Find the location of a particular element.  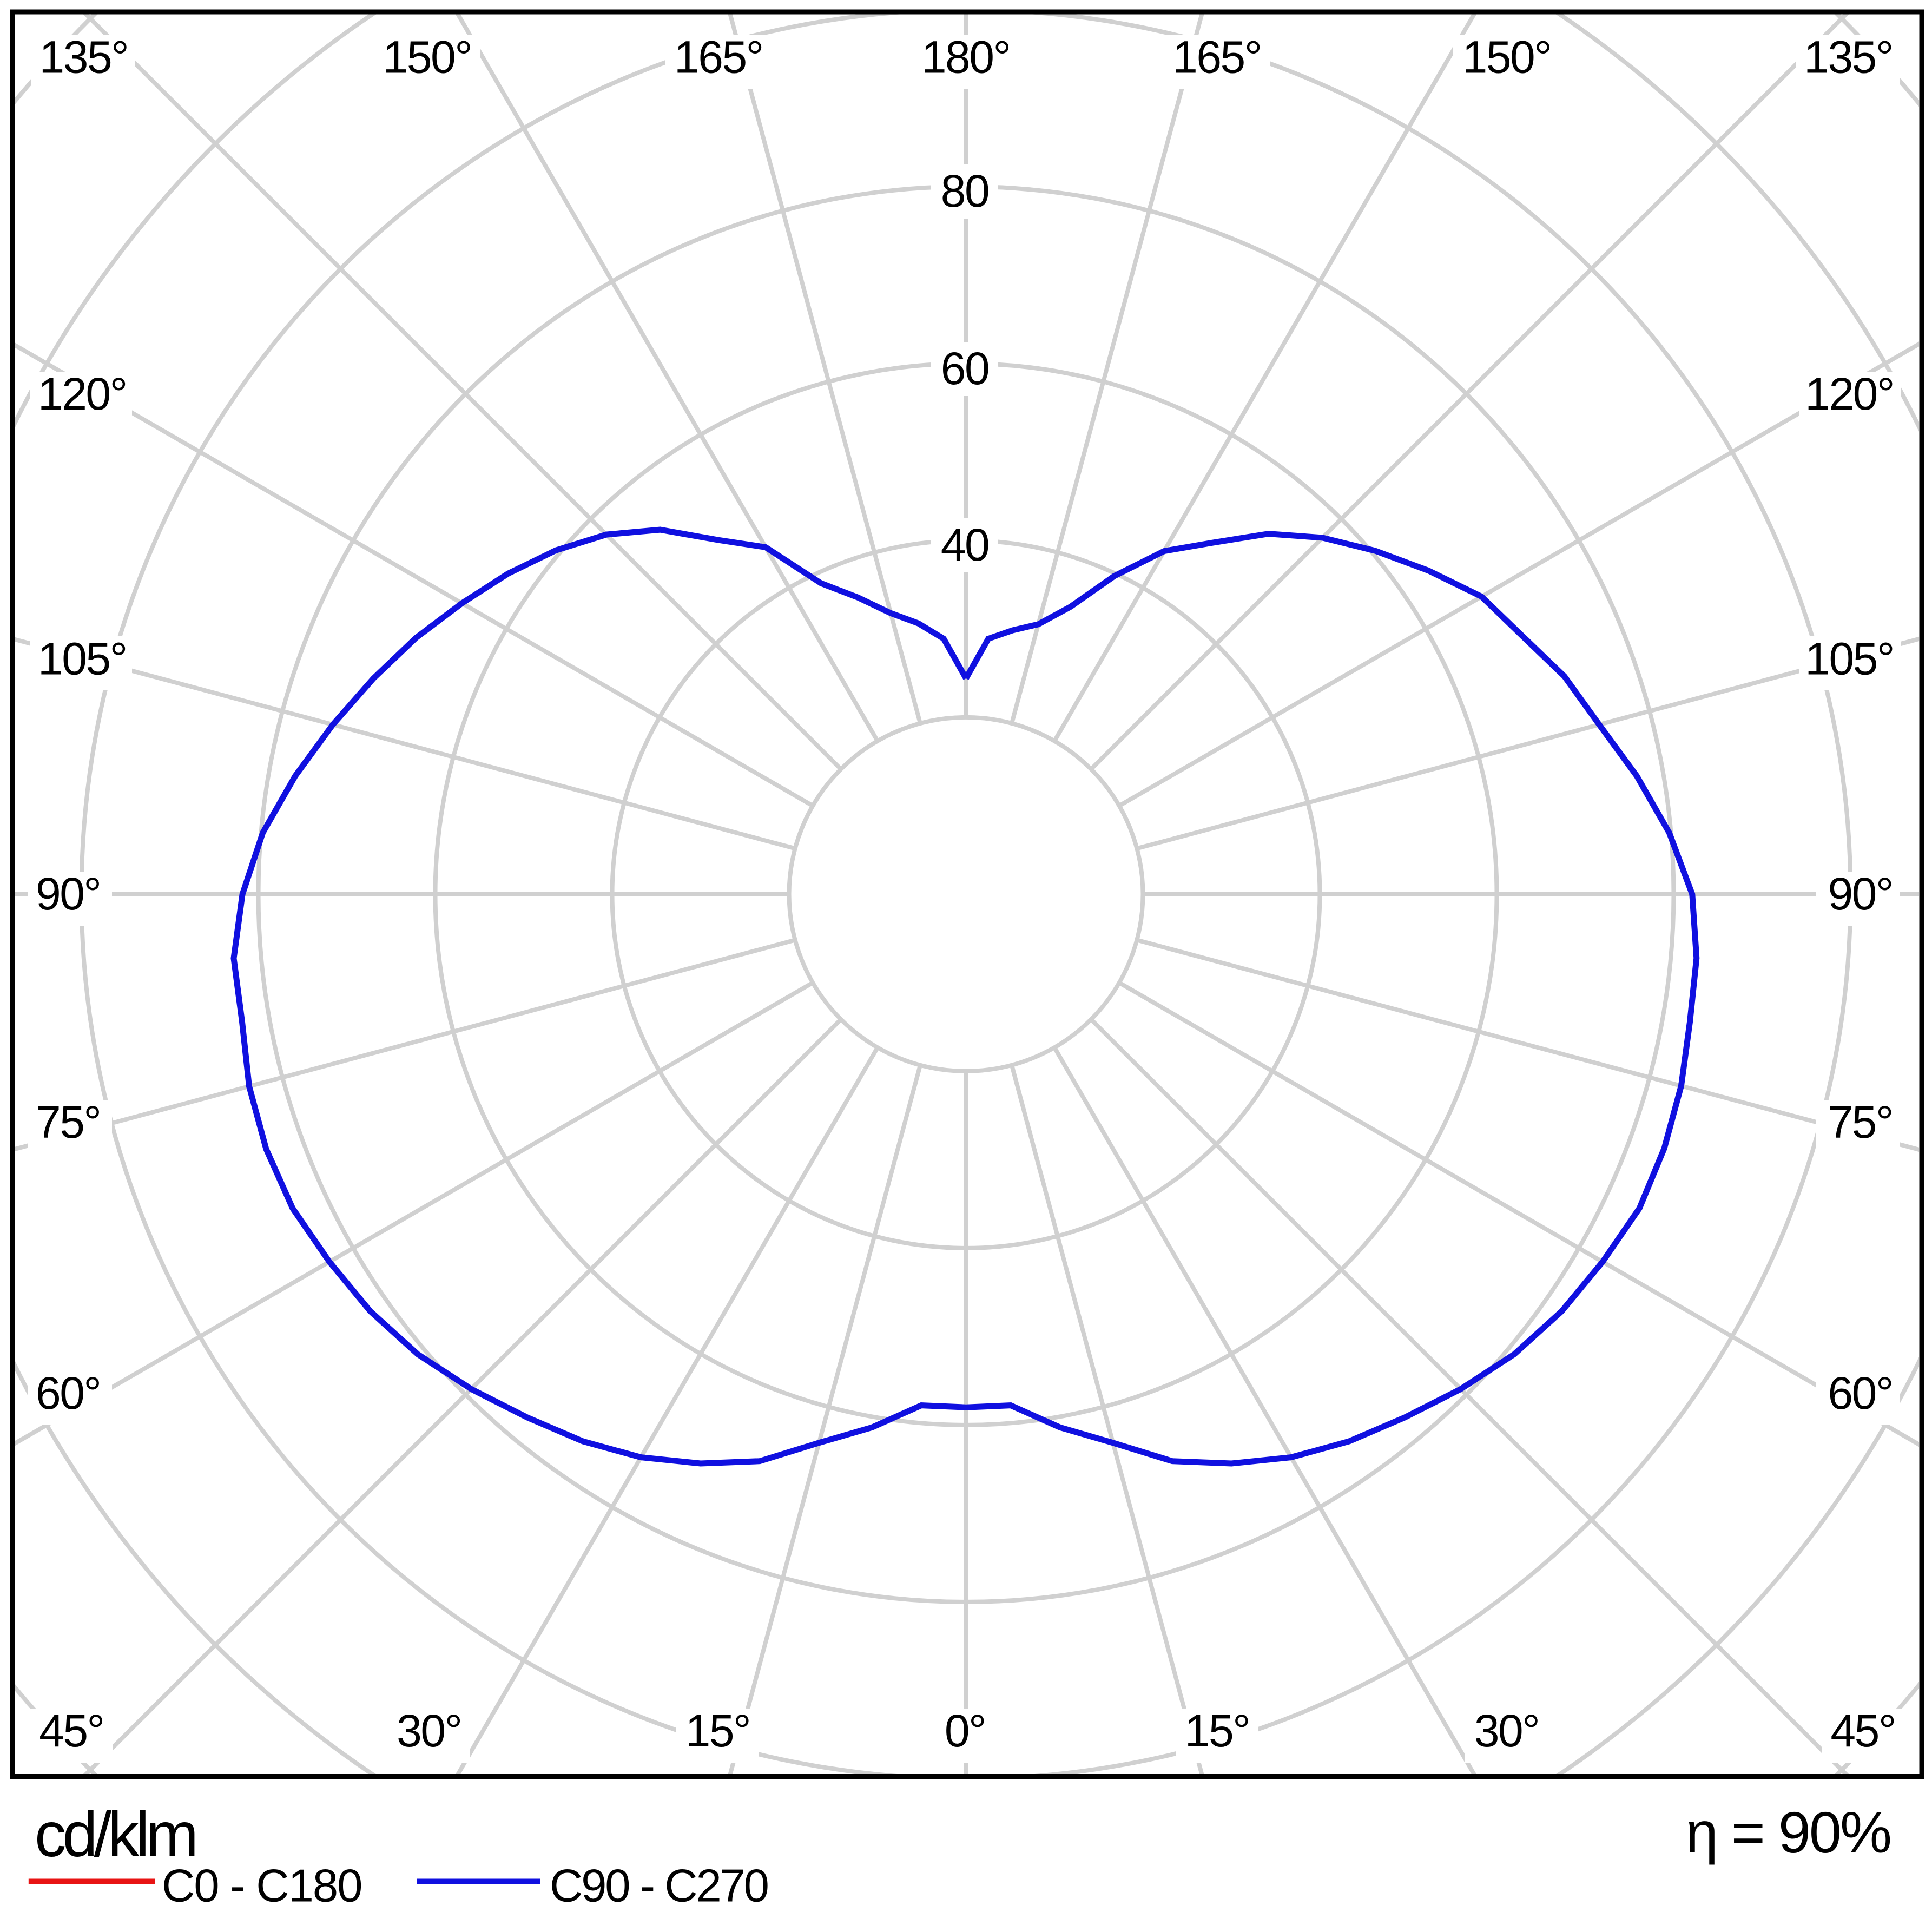

svg-text: C0 - C180 is located at coordinates (261, 1886).